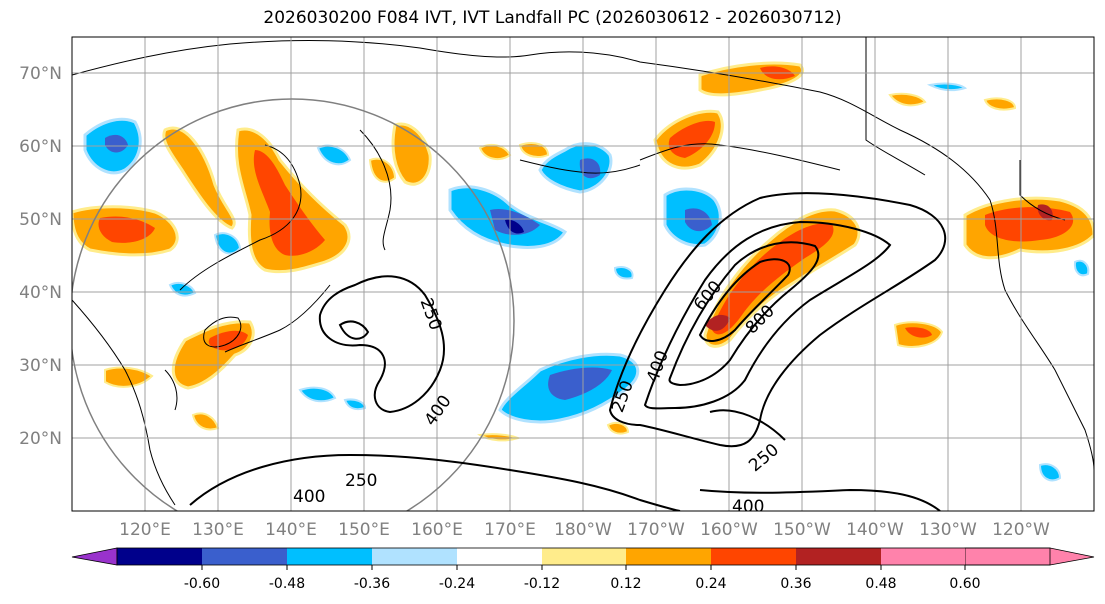  Describe the element at coordinates (802, 530) in the screenshot. I see `lon-label: 150°W` at that location.